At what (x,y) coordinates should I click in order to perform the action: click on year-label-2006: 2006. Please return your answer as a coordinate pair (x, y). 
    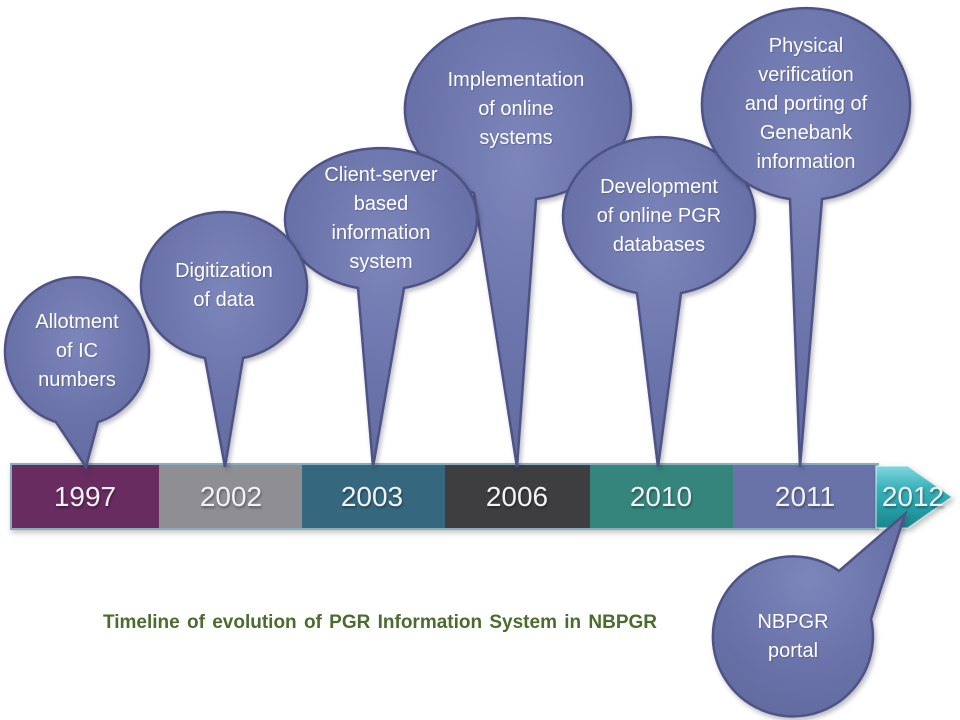
    Looking at the image, I should click on (517, 496).